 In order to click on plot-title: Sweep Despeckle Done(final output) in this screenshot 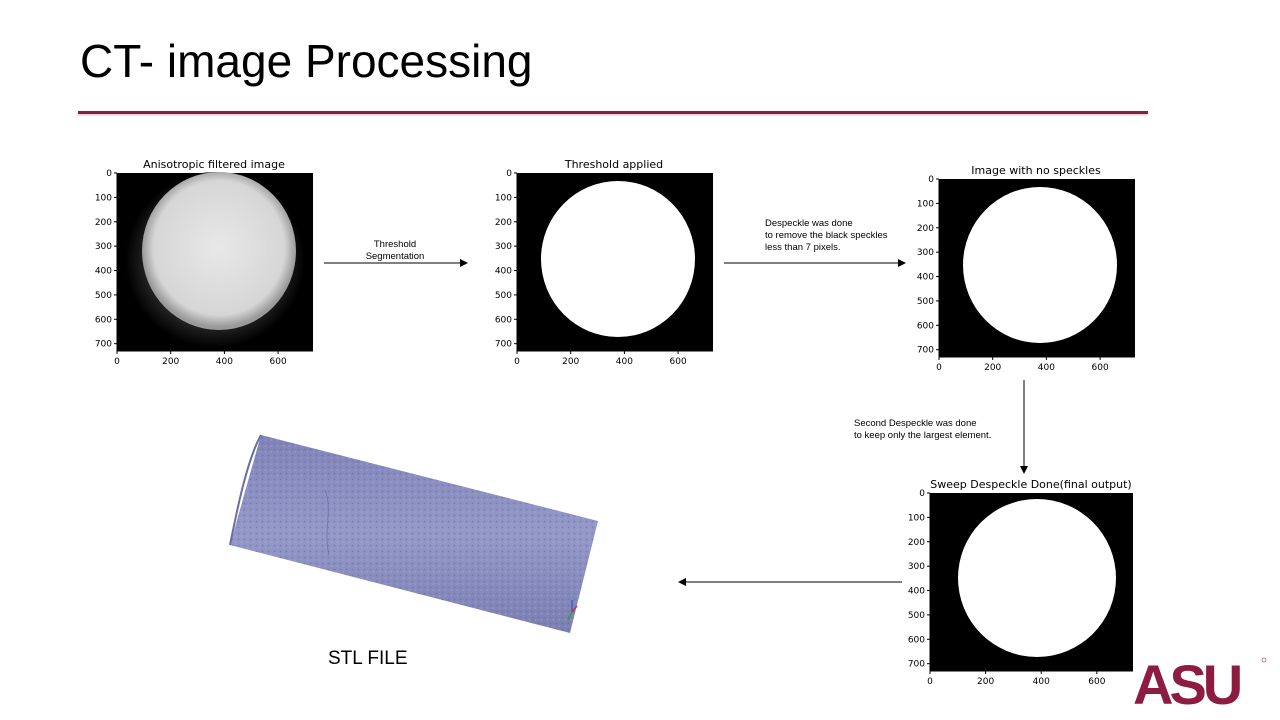, I will do `click(1030, 484)`.